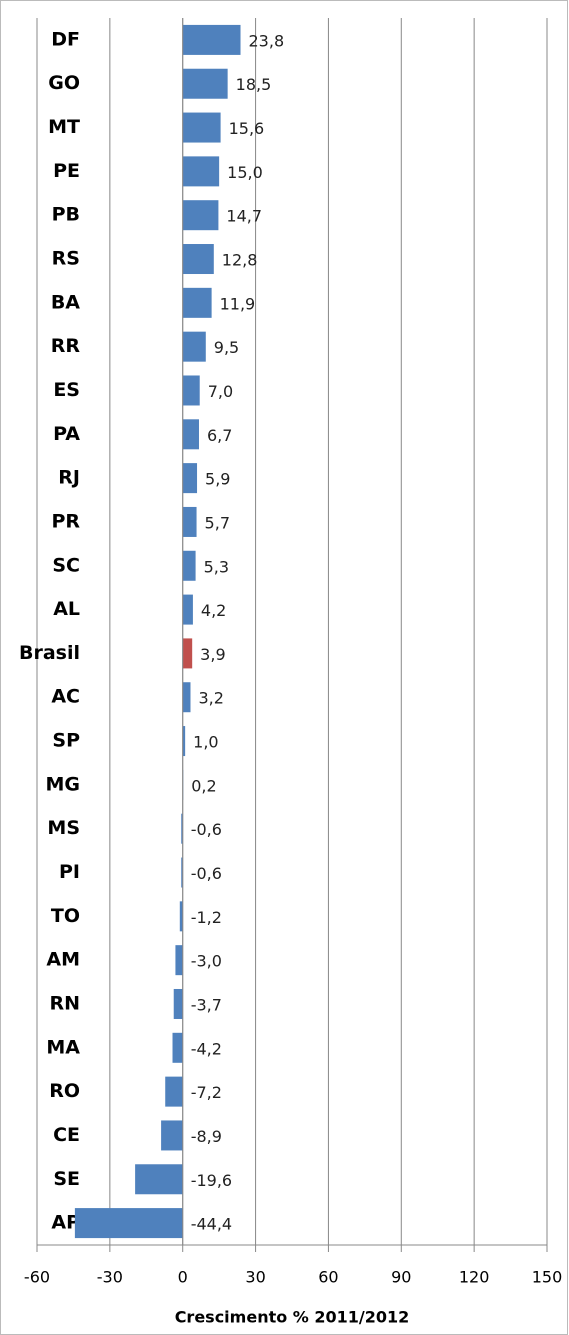 The height and width of the screenshot is (1335, 569). Describe the element at coordinates (37, 1277) in the screenshot. I see `x-tick-label: -60` at that location.